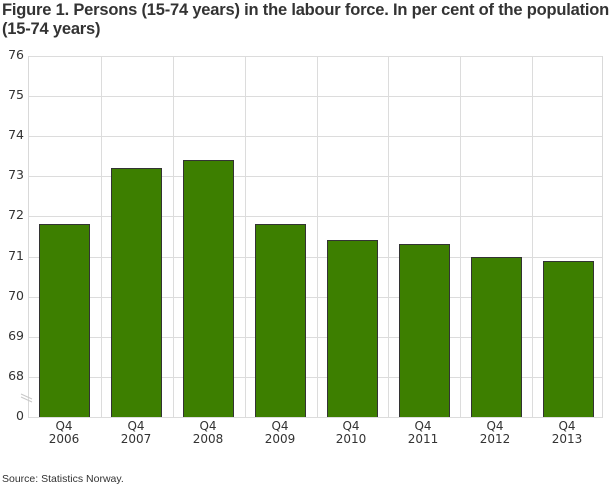  What do you see at coordinates (64, 439) in the screenshot?
I see `x-tick-year: 2006` at bounding box center [64, 439].